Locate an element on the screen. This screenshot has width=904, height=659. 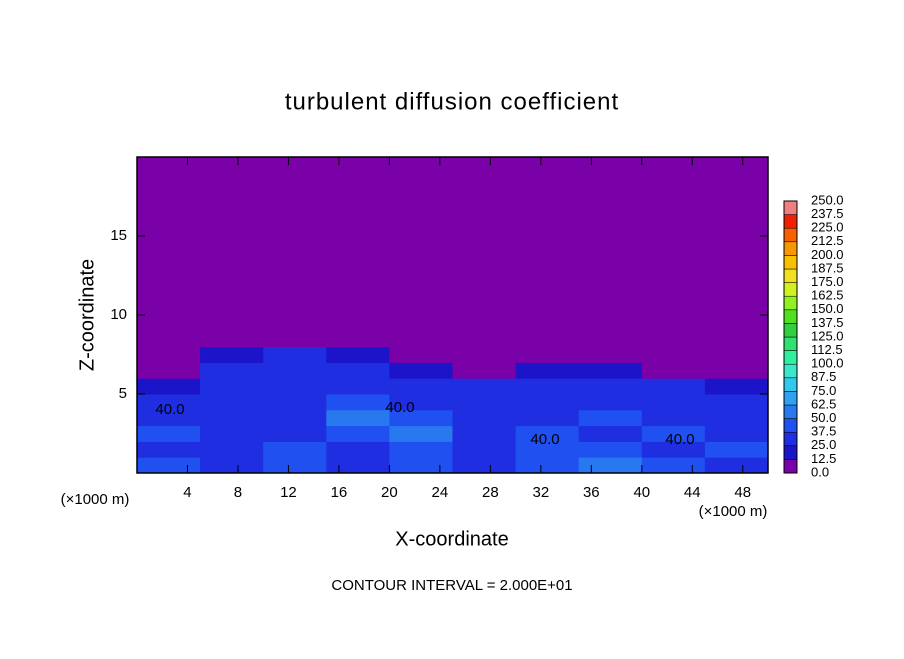
x-tick-label: 48 is located at coordinates (742, 492).